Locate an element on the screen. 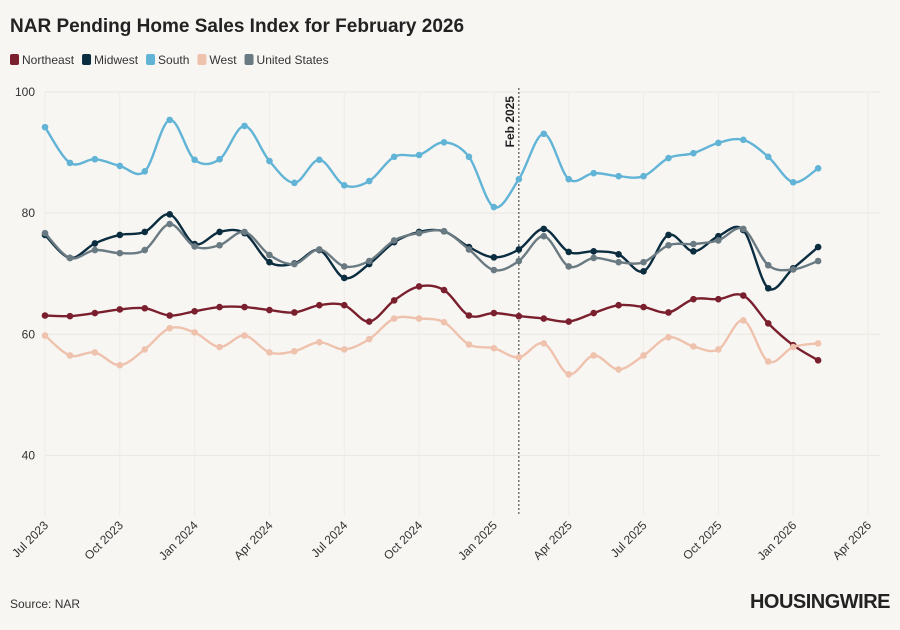 The height and width of the screenshot is (630, 900). source: Source: NAR is located at coordinates (45, 604).